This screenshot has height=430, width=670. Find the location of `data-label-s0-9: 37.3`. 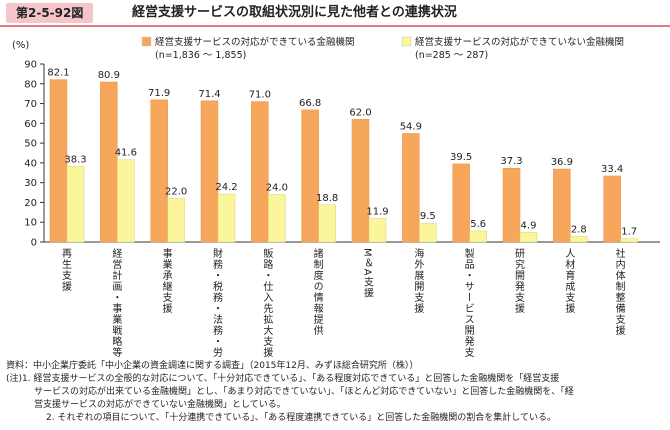

data-label-s0-9: 37.3 is located at coordinates (511, 161).